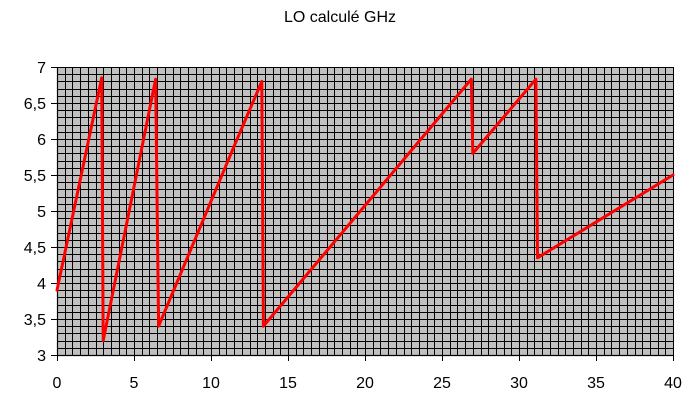  What do you see at coordinates (134, 383) in the screenshot?
I see `x-tick-label: 5` at bounding box center [134, 383].